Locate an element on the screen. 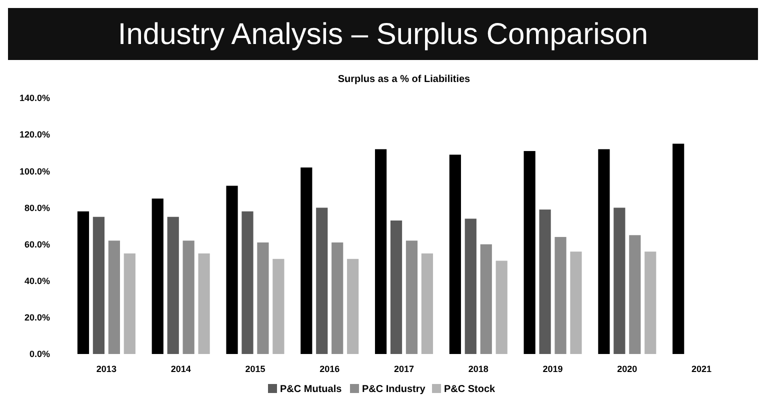 This screenshot has height=414, width=766. legend-label: P&C Industry is located at coordinates (394, 389).